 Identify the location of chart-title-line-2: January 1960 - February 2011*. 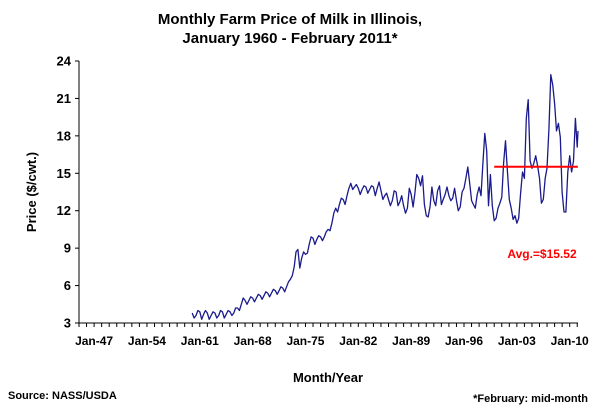
(289, 38).